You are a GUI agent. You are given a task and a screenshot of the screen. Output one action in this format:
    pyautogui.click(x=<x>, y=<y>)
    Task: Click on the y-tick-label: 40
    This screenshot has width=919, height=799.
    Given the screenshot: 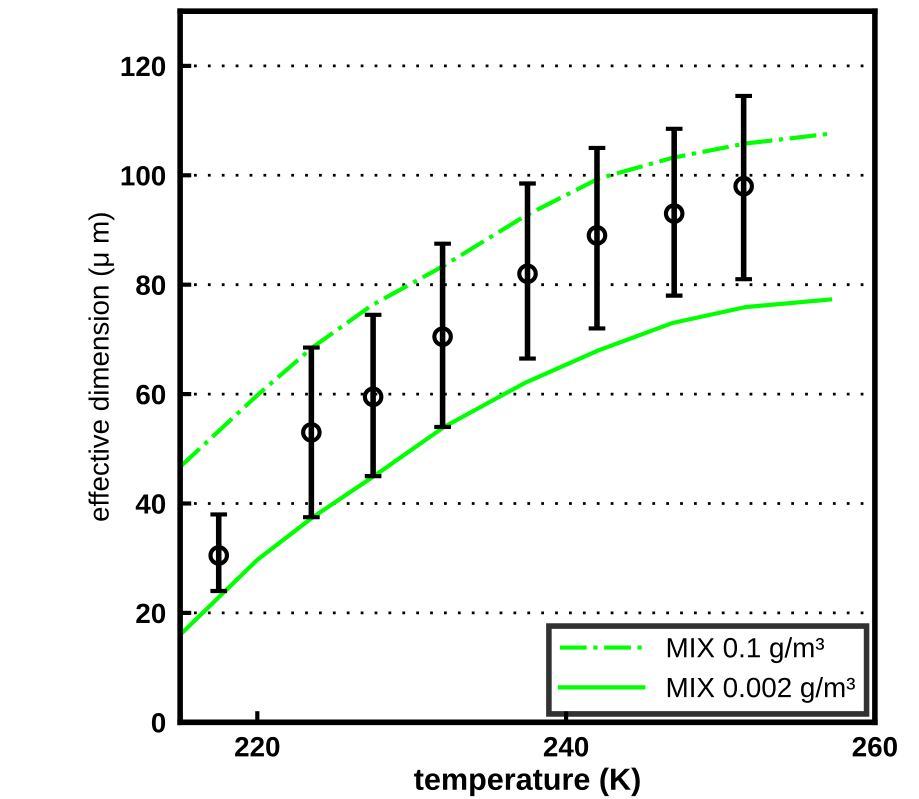 What is the action you would take?
    pyautogui.click(x=151, y=504)
    